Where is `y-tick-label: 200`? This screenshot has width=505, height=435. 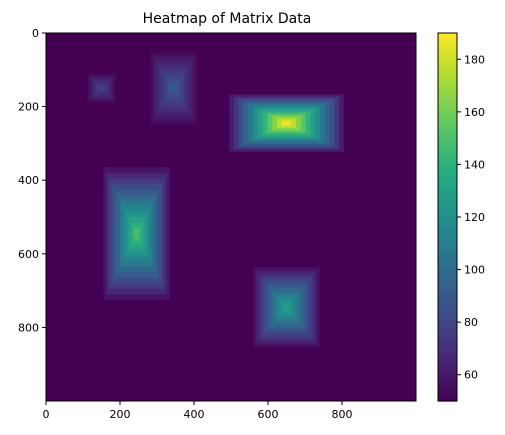
y-tick-label: 200 is located at coordinates (28, 107).